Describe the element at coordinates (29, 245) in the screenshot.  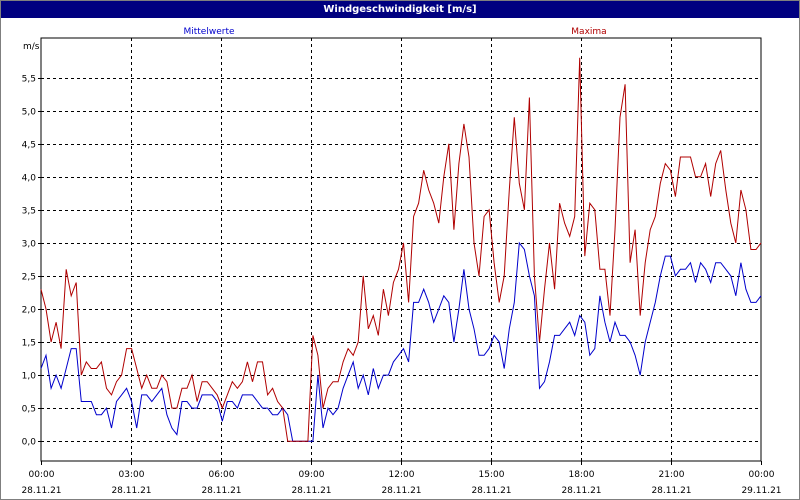
I see `y-tick-label: 3,0` at that location.